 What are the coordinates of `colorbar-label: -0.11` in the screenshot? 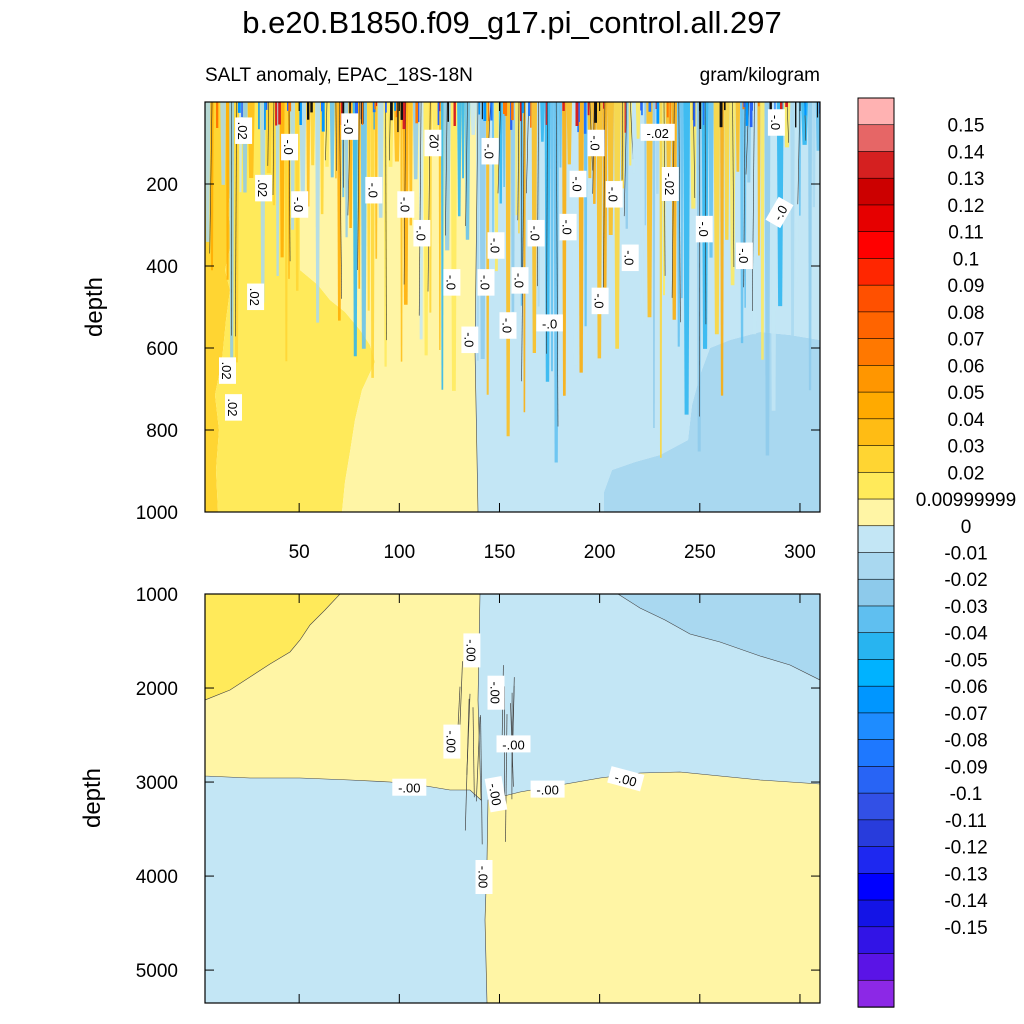 It's located at (966, 821).